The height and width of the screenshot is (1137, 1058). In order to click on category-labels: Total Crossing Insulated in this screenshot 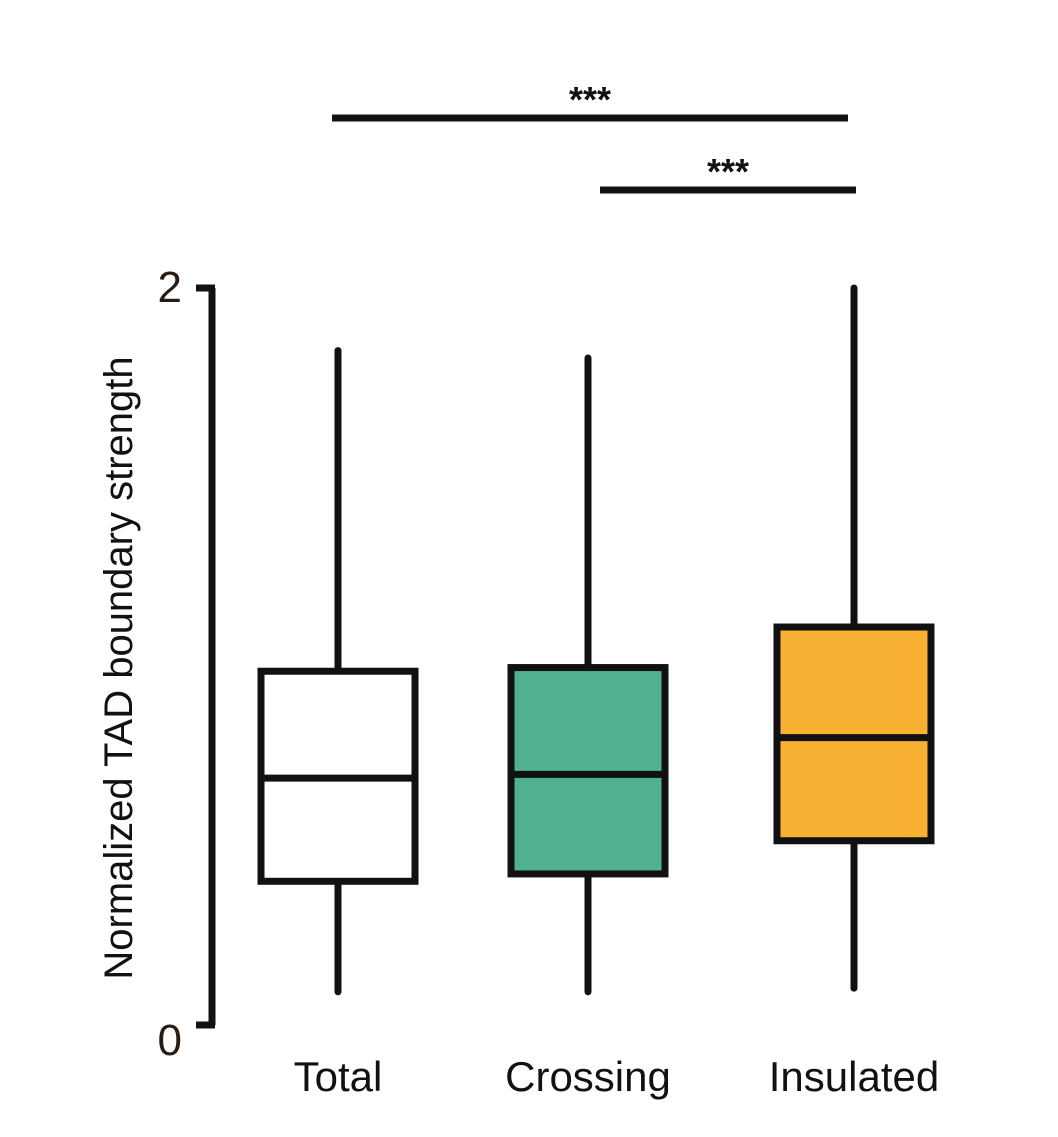, I will do `click(617, 1076)`.